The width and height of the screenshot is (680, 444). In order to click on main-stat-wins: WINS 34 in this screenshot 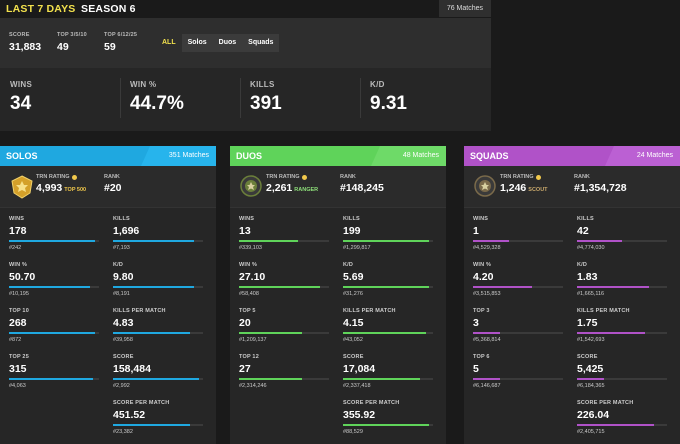, I will do `click(21, 97)`.